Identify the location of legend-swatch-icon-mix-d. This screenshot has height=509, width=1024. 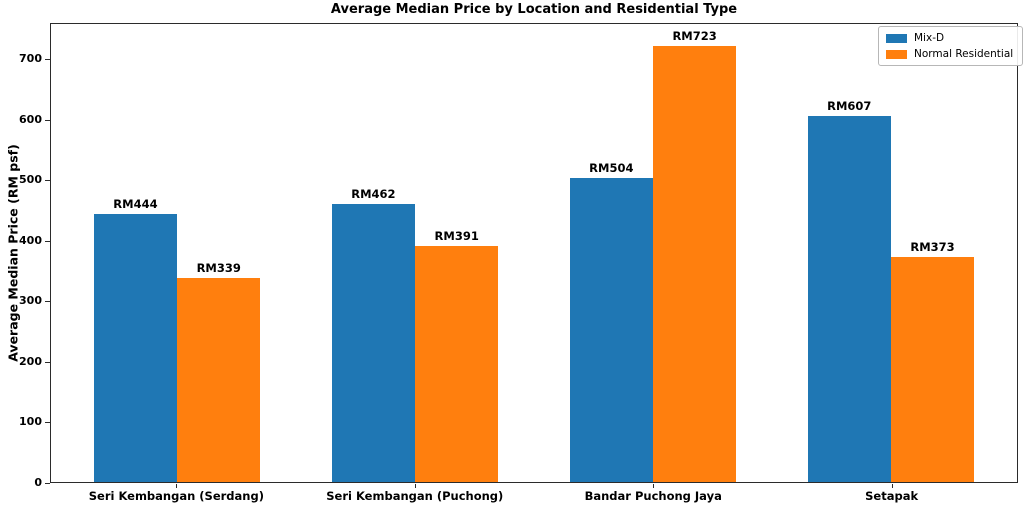
(896, 38).